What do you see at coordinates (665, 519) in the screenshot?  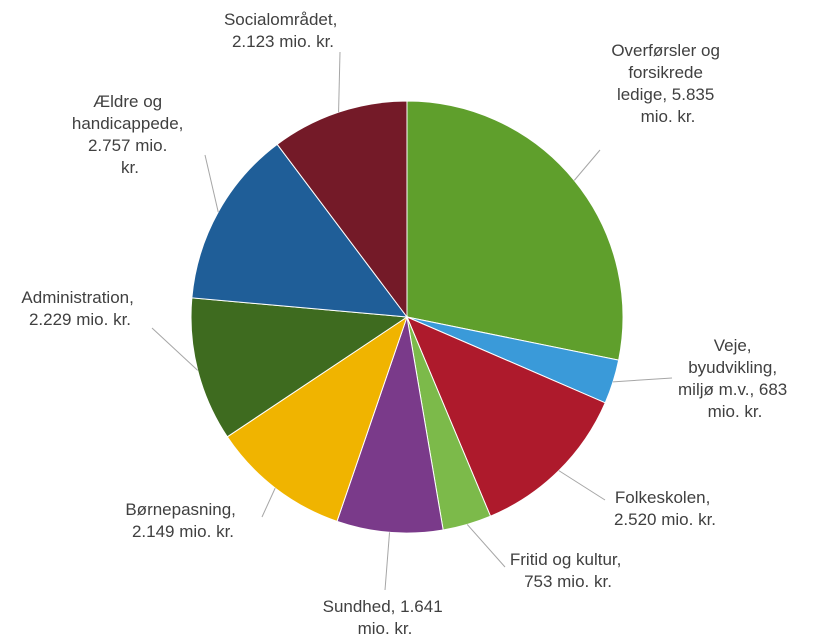 I see `label-line: 2.520 mio. kr.` at bounding box center [665, 519].